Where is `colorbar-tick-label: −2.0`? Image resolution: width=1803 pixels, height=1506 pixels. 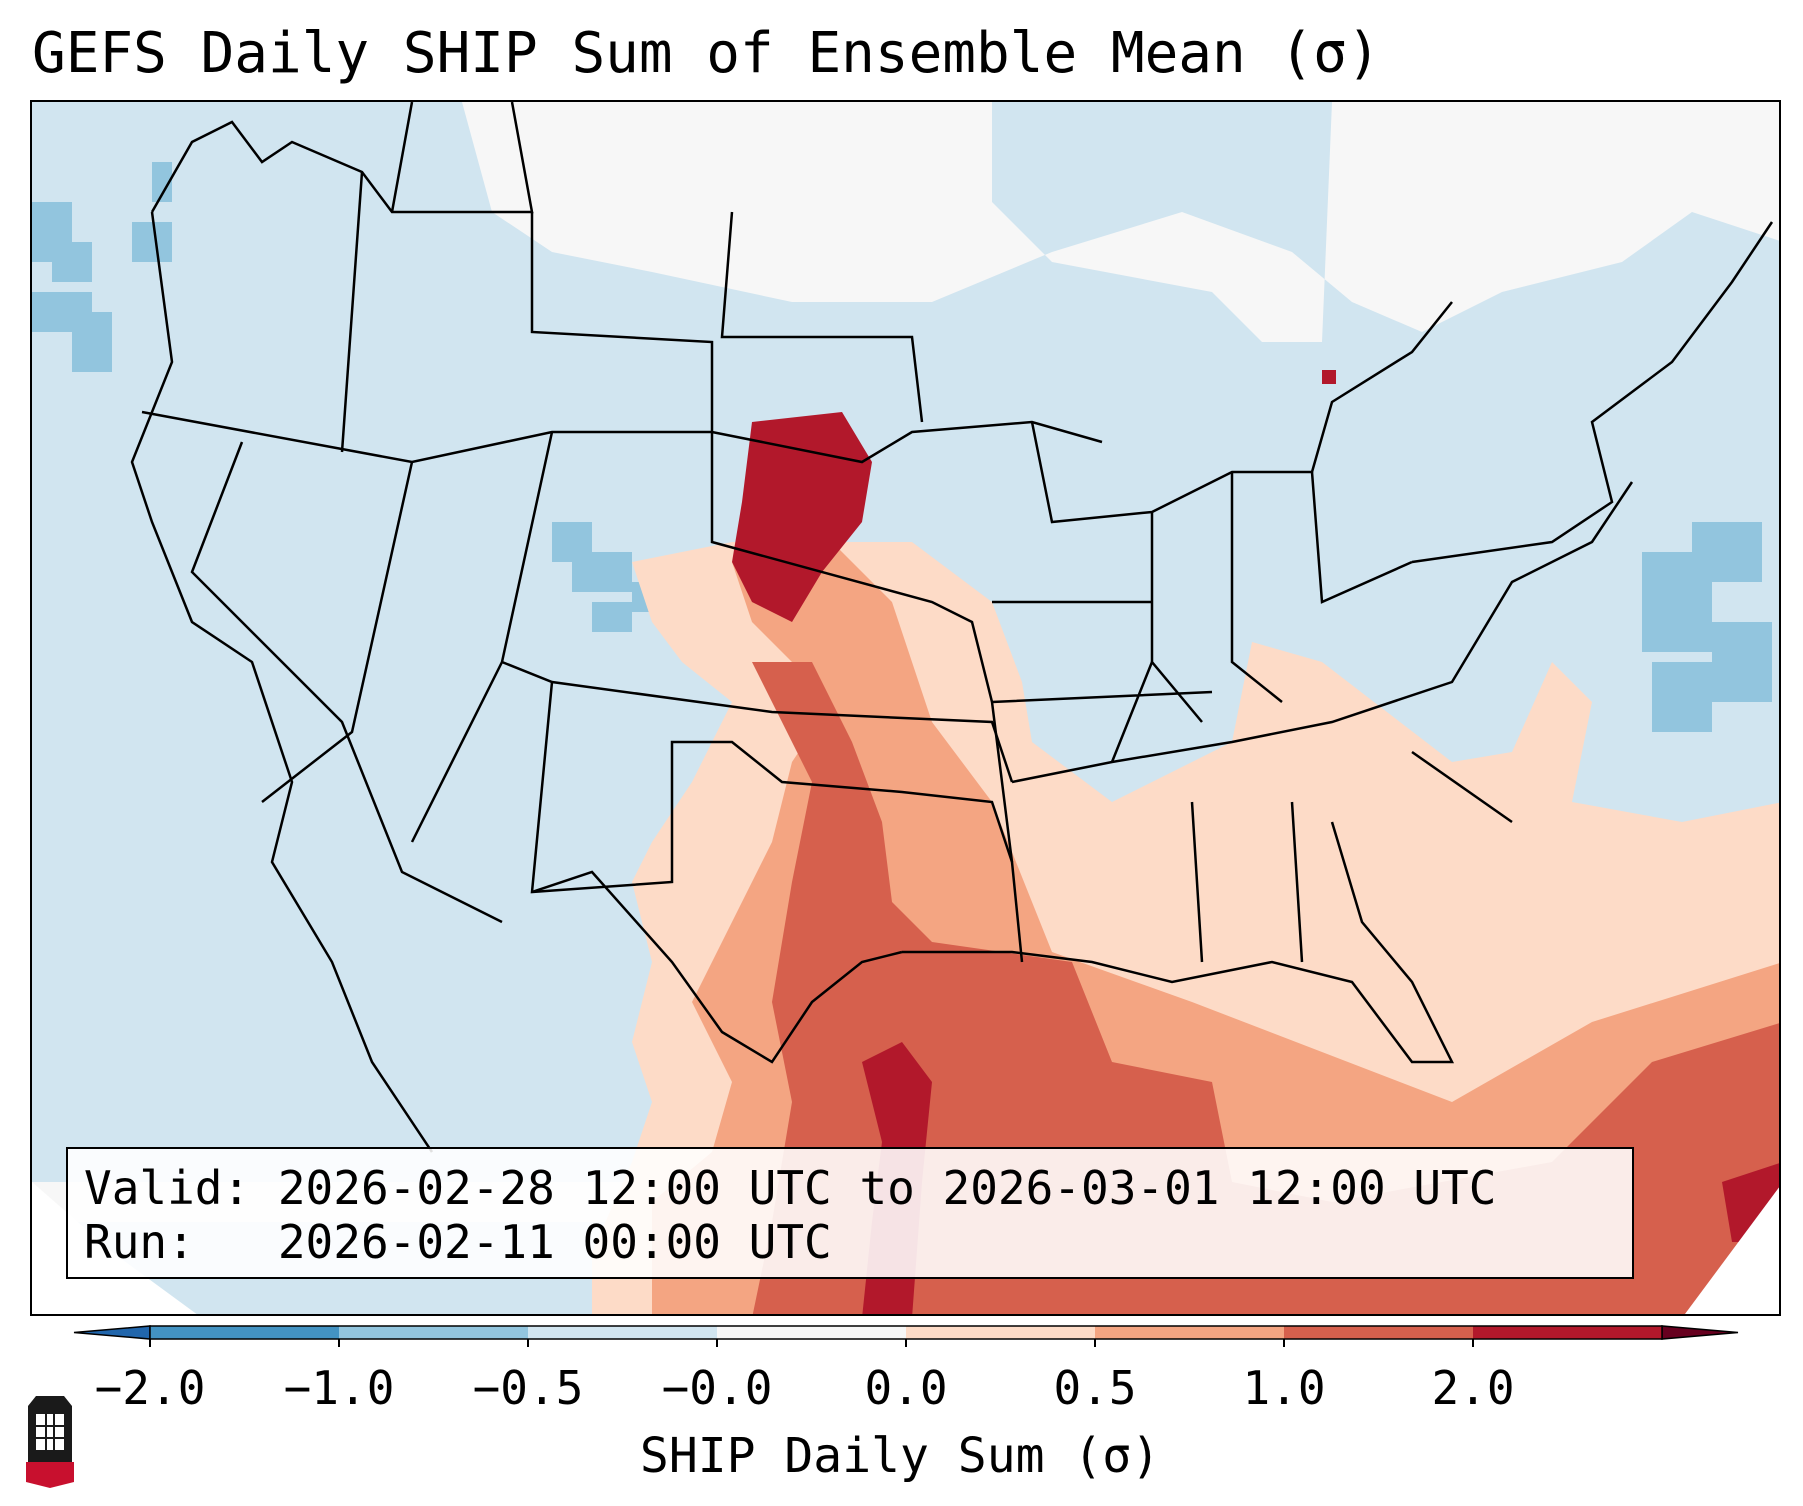 colorbar-tick-label: −2.0 is located at coordinates (150, 1388).